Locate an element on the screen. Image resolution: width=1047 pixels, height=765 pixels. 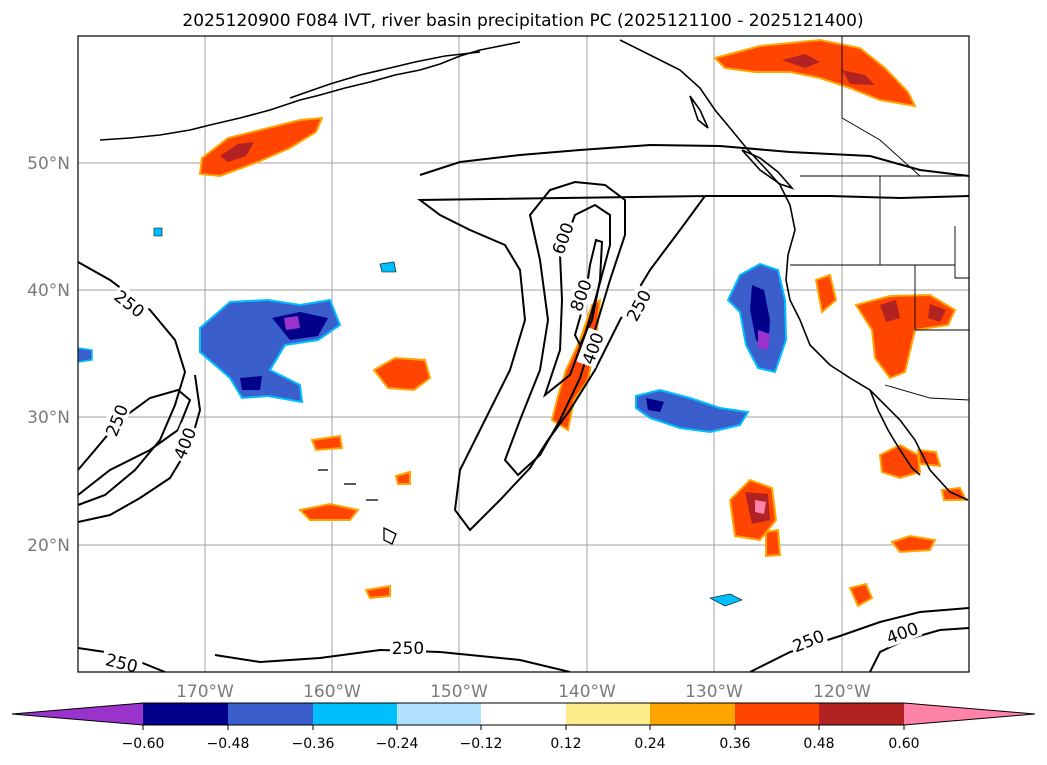
colorbar-tick-10: 0.60 is located at coordinates (903, 744).